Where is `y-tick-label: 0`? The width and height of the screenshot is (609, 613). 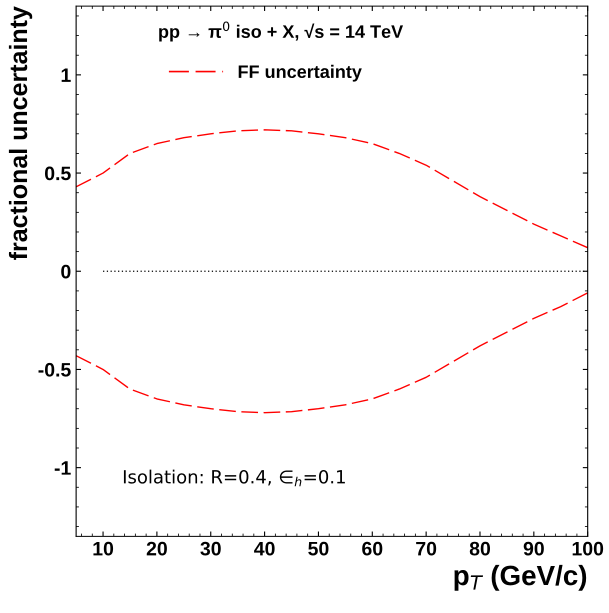 y-tick-label: 0 is located at coordinates (65, 271).